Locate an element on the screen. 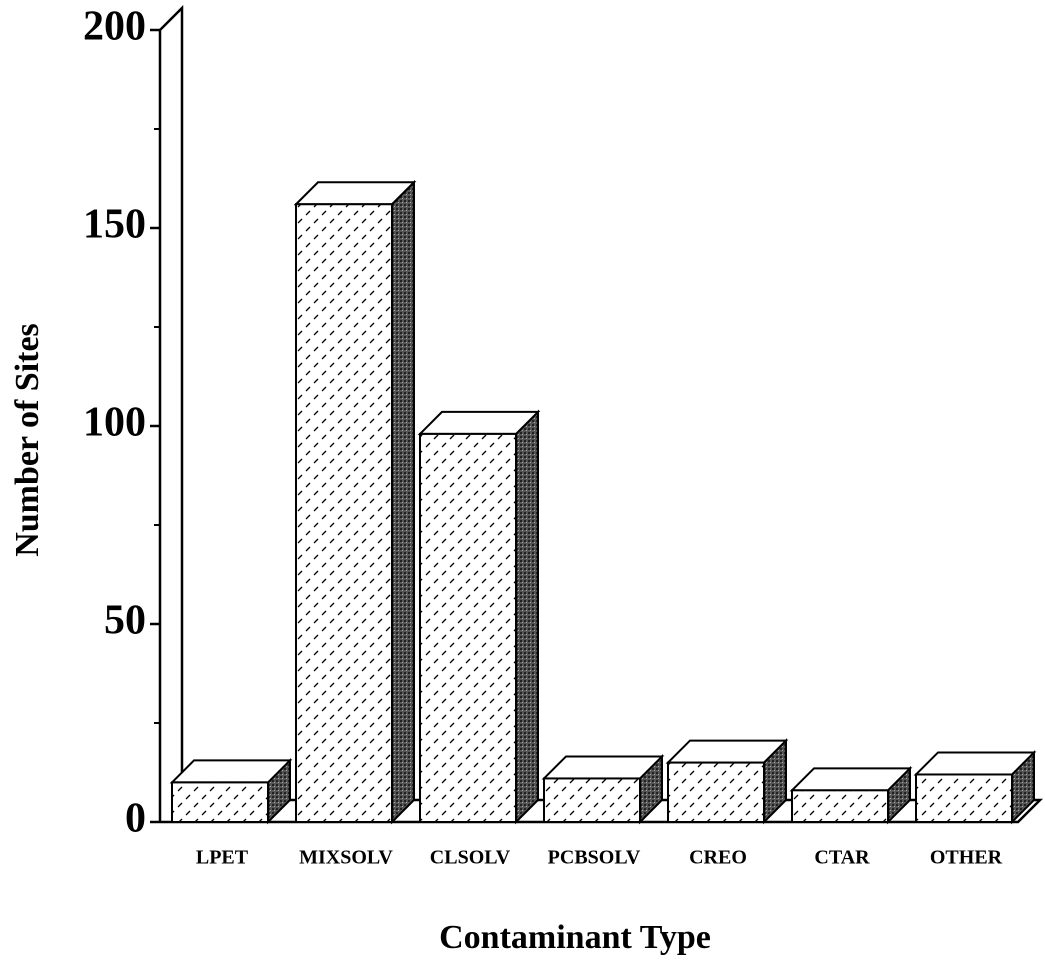 This screenshot has height=972, width=1045. y-tick-label: 200 is located at coordinates (114, 27).